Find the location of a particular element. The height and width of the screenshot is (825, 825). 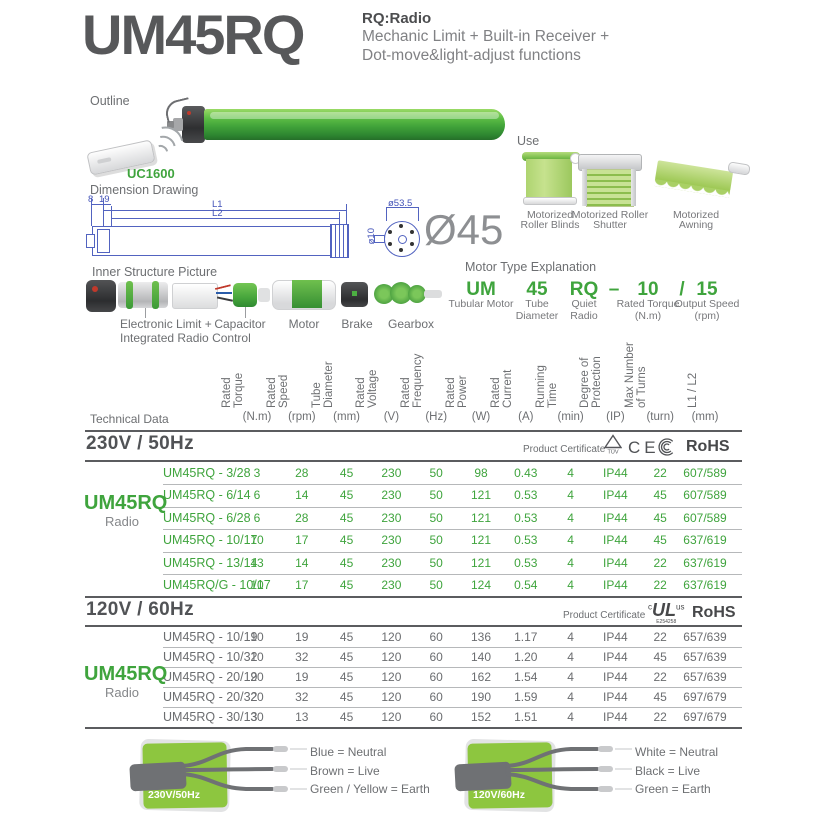

column-unit: (turn) is located at coordinates (660, 417).